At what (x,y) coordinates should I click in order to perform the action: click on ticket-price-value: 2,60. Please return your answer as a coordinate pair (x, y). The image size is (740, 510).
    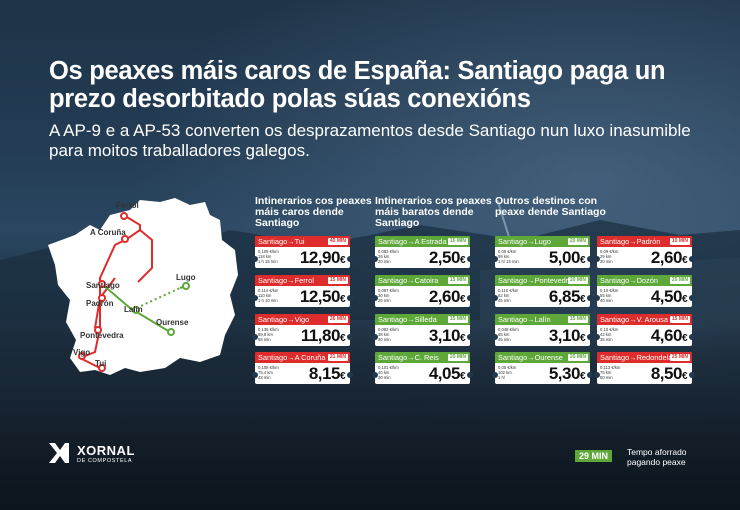
    Looking at the image, I should click on (444, 296).